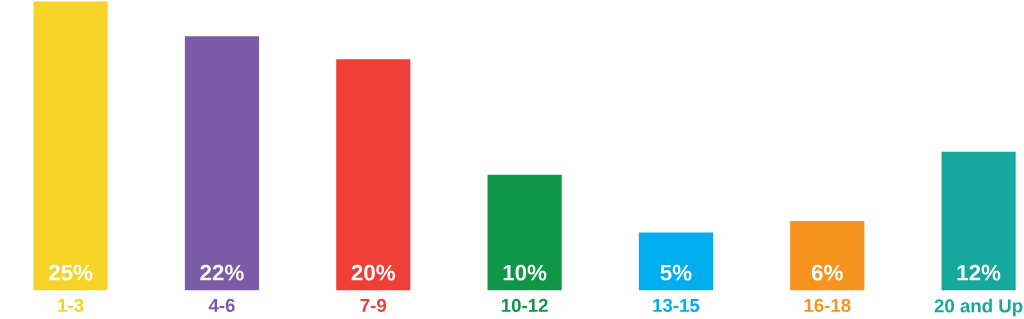 This screenshot has width=1024, height=319. What do you see at coordinates (676, 305) in the screenshot?
I see `x-tick-label: 13-15` at bounding box center [676, 305].